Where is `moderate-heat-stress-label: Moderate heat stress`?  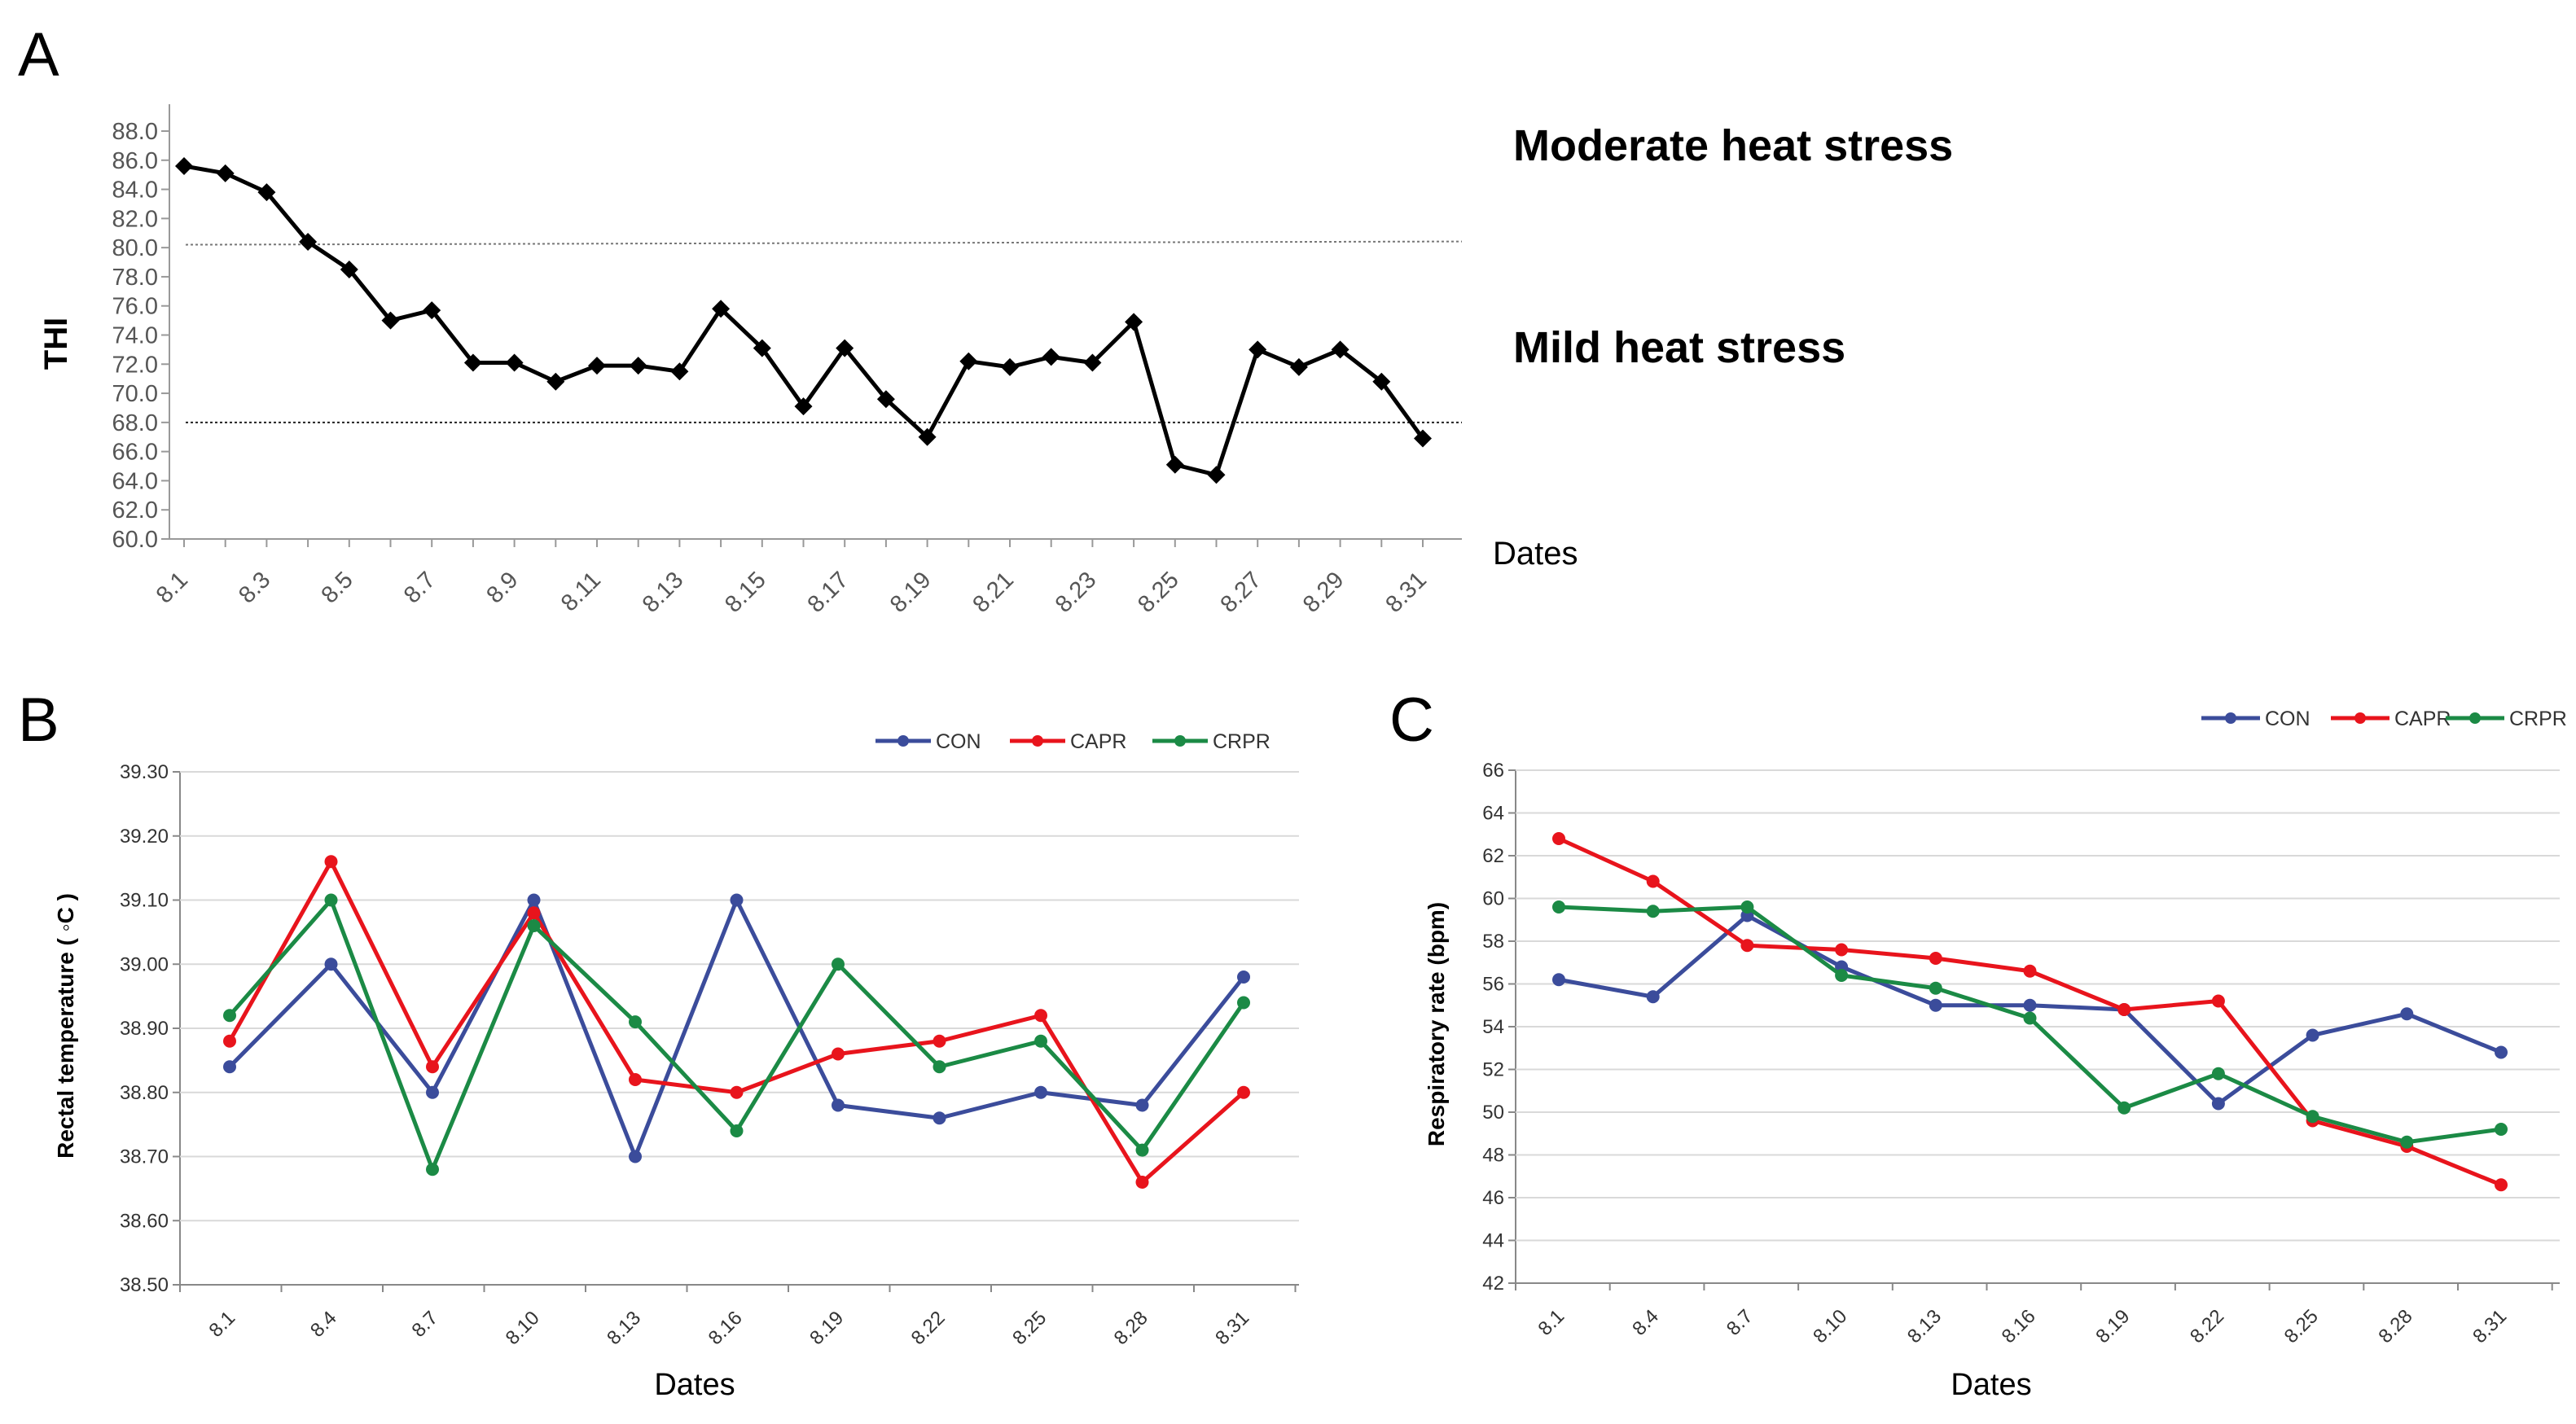 moderate-heat-stress-label: Moderate heat stress is located at coordinates (1733, 145).